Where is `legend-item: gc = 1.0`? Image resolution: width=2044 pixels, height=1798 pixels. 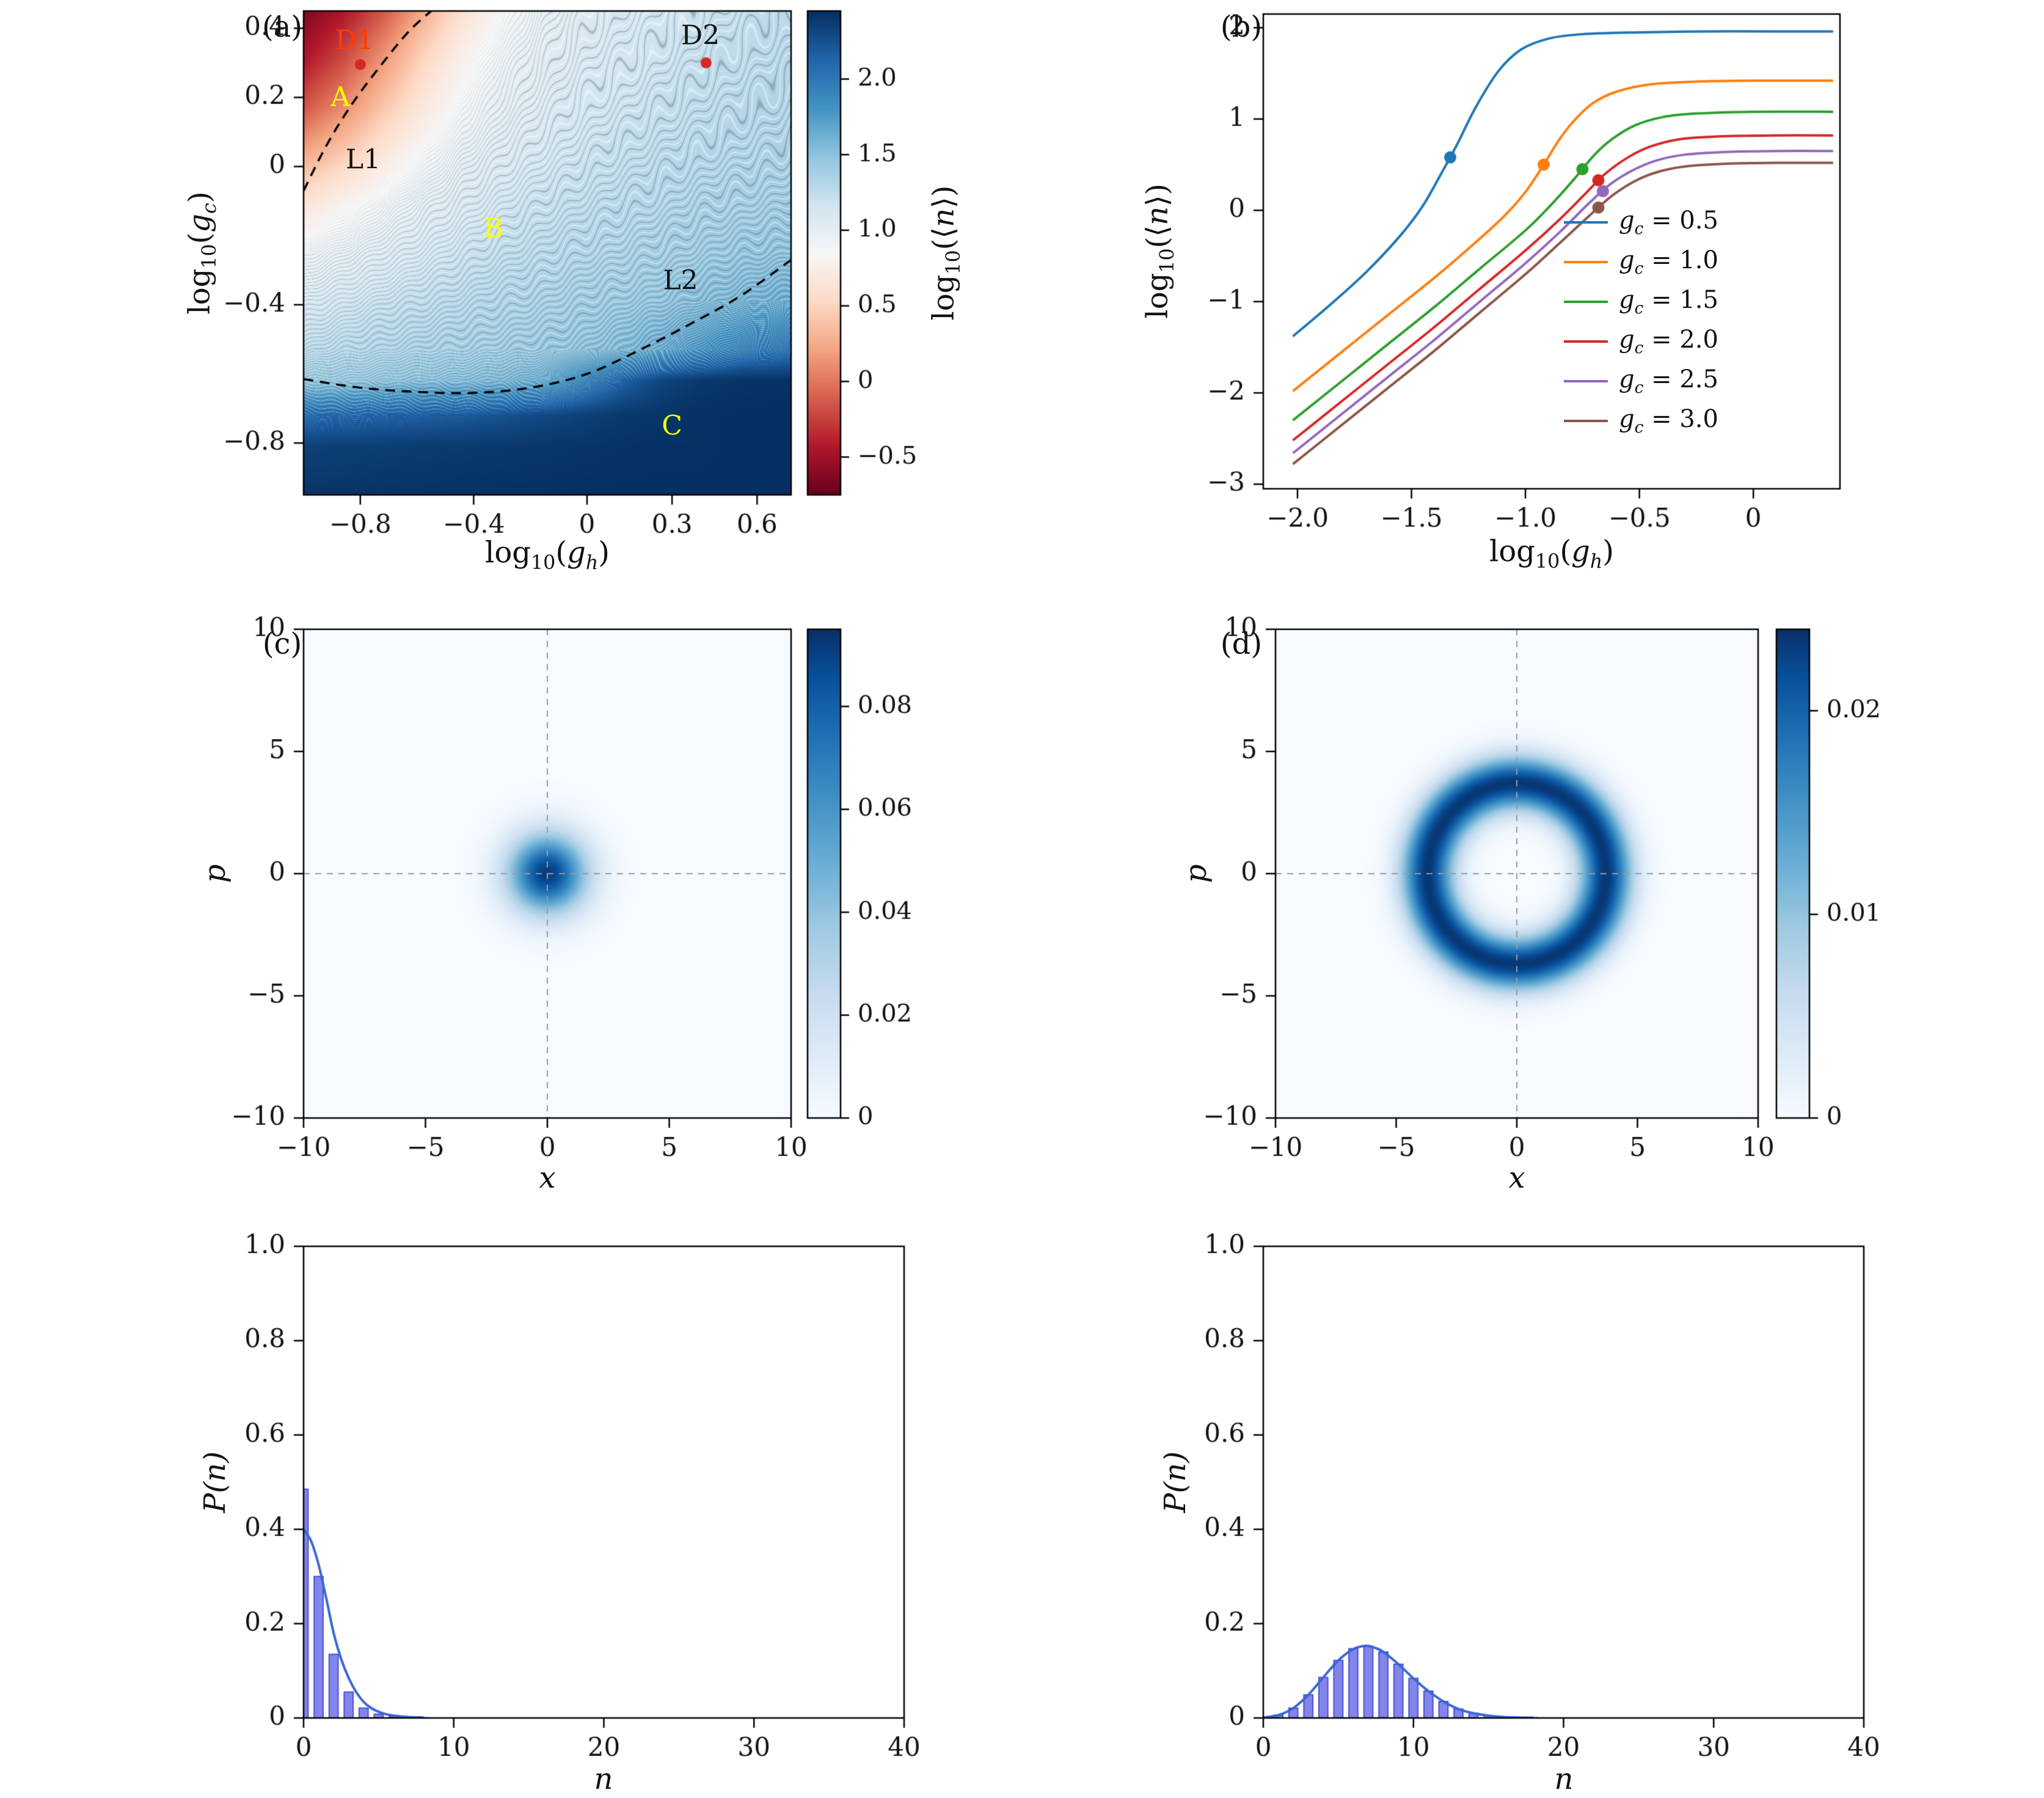
legend-item: gc = 1.0 is located at coordinates (1641, 262).